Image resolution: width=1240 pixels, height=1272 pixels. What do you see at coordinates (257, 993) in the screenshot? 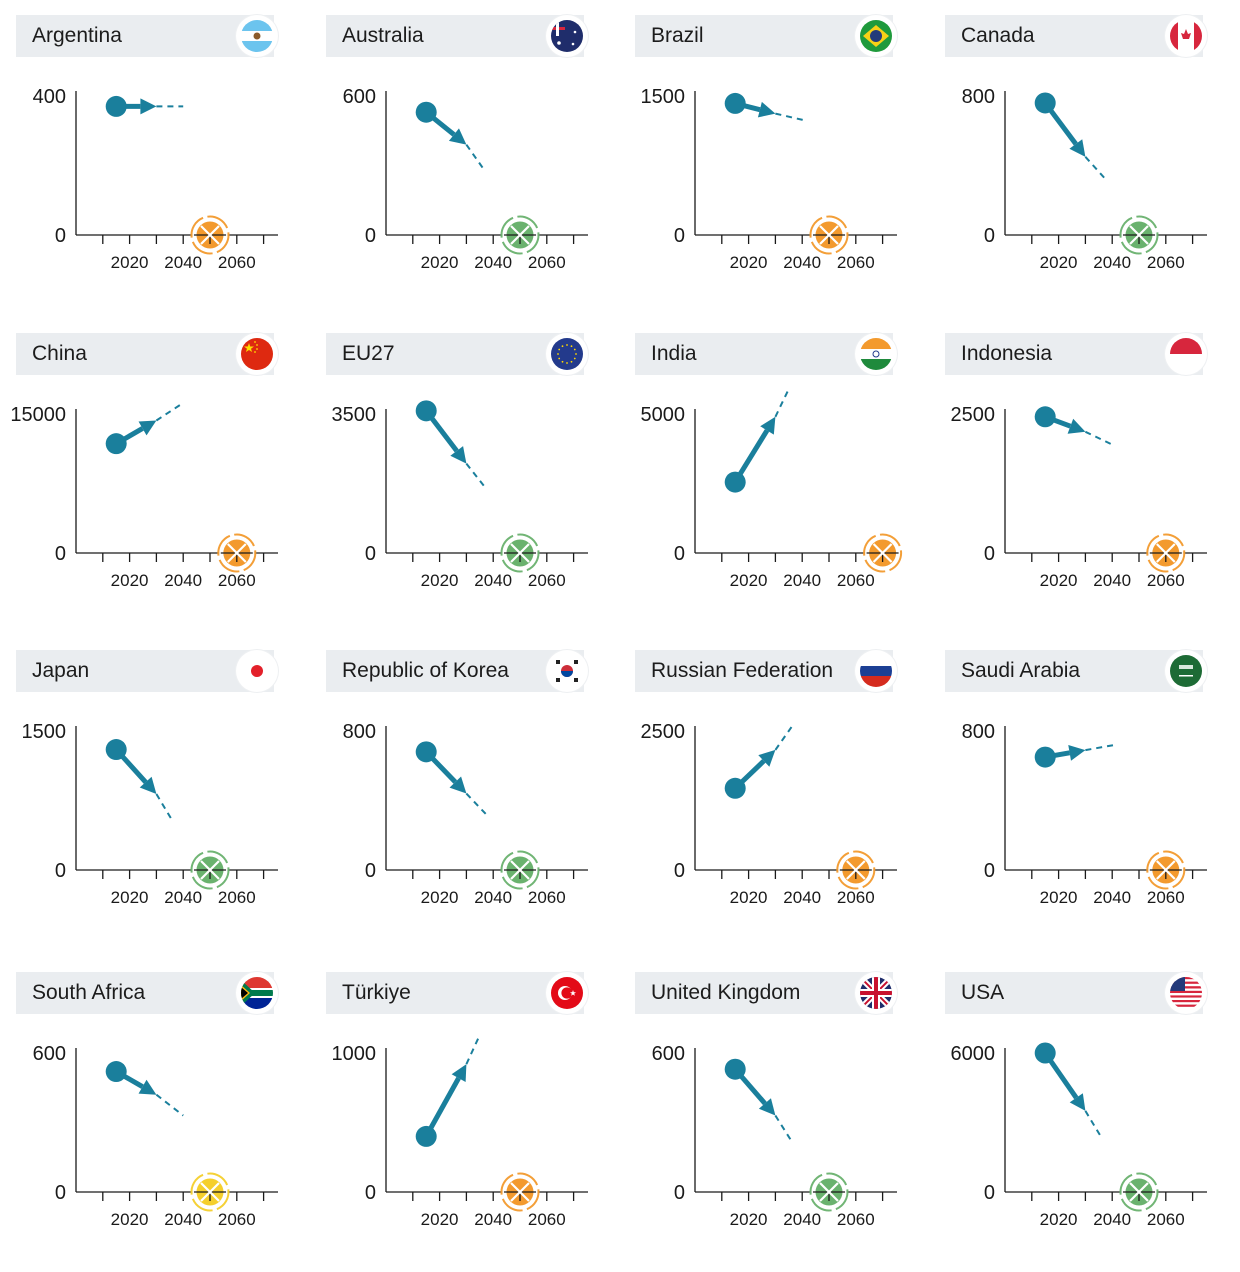
I see `south-africa-flag-icon` at bounding box center [257, 993].